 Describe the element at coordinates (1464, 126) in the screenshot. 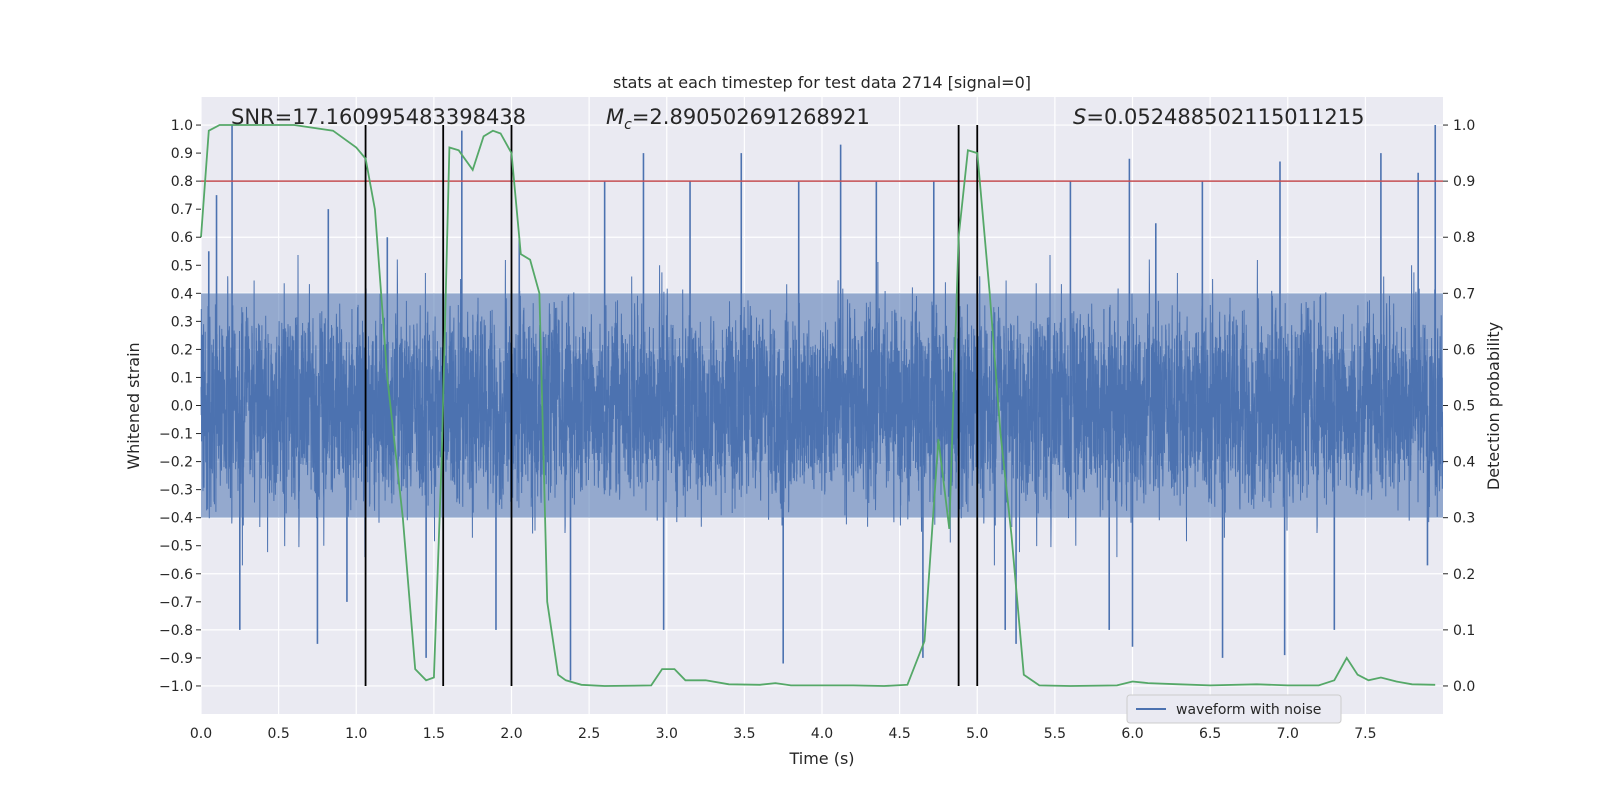

I see `y-right-tick-label: 1.0` at that location.